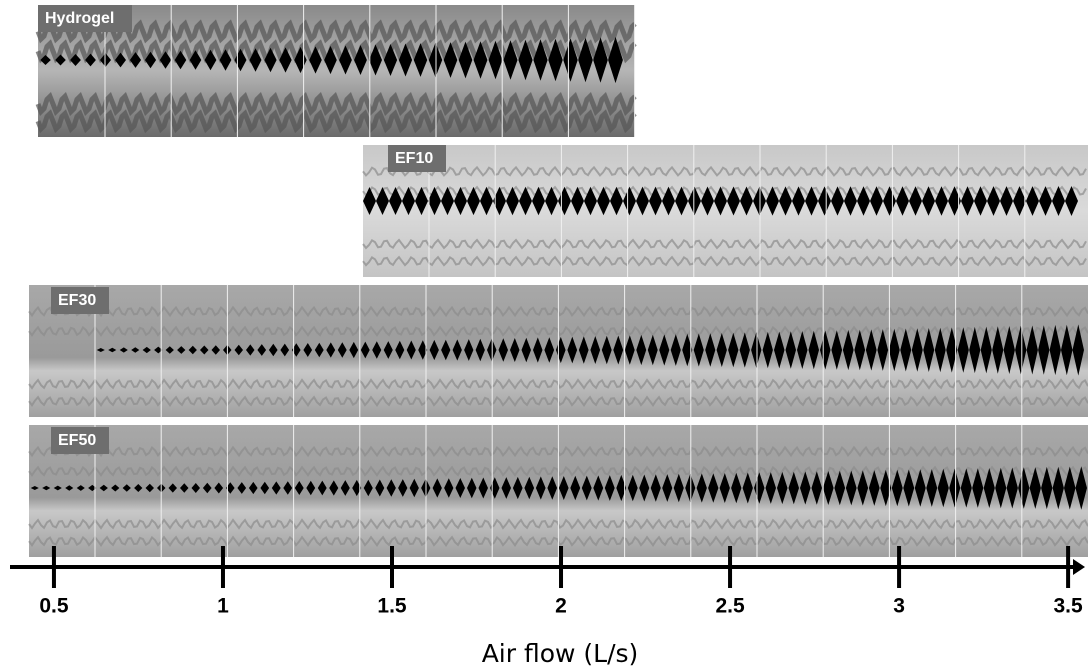 This screenshot has height=670, width=1088. Describe the element at coordinates (414, 158) in the screenshot. I see `panel-label: EF10` at that location.